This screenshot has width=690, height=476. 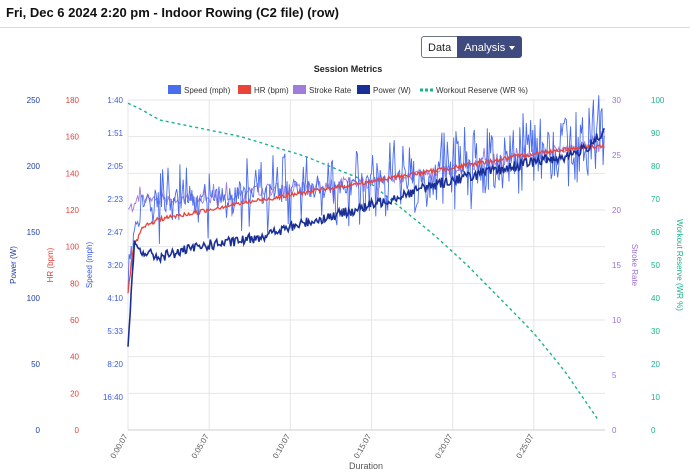 I want to click on speed-tick-label-2: 5:33, so click(x=115, y=331).